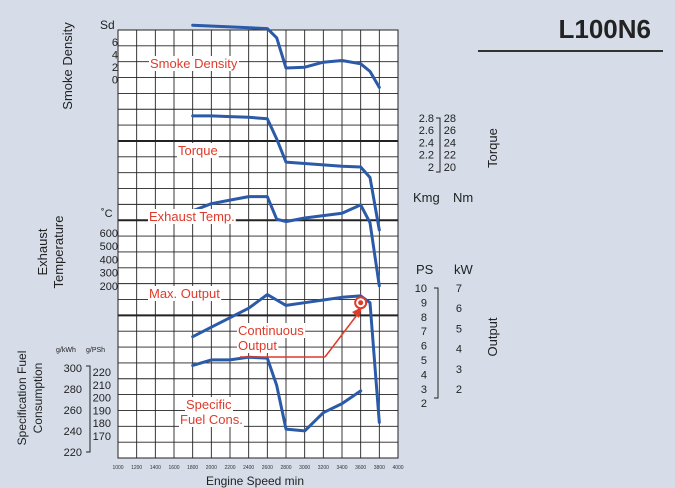  I want to click on x-tick-label: 3200, so click(323, 468).